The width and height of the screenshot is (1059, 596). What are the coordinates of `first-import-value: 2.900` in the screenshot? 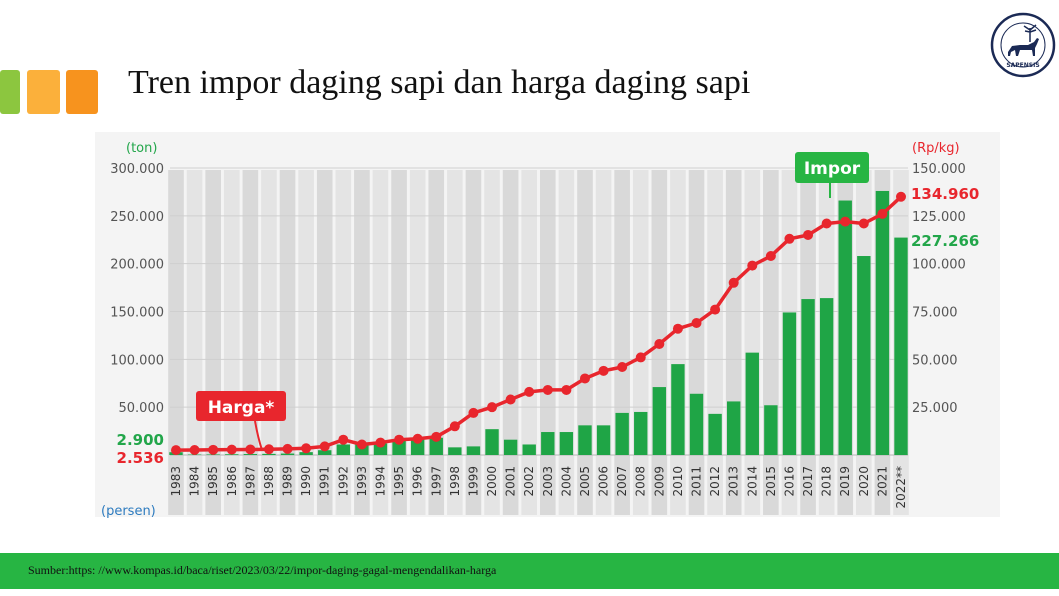 It's located at (140, 440).